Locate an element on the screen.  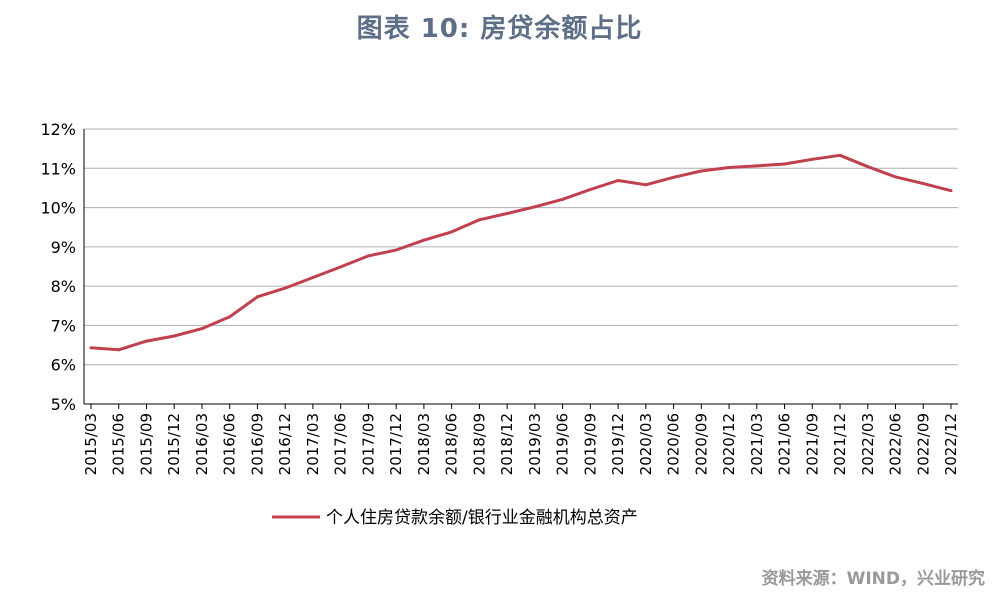
x-tick-label: 2016/12 is located at coordinates (285, 444).